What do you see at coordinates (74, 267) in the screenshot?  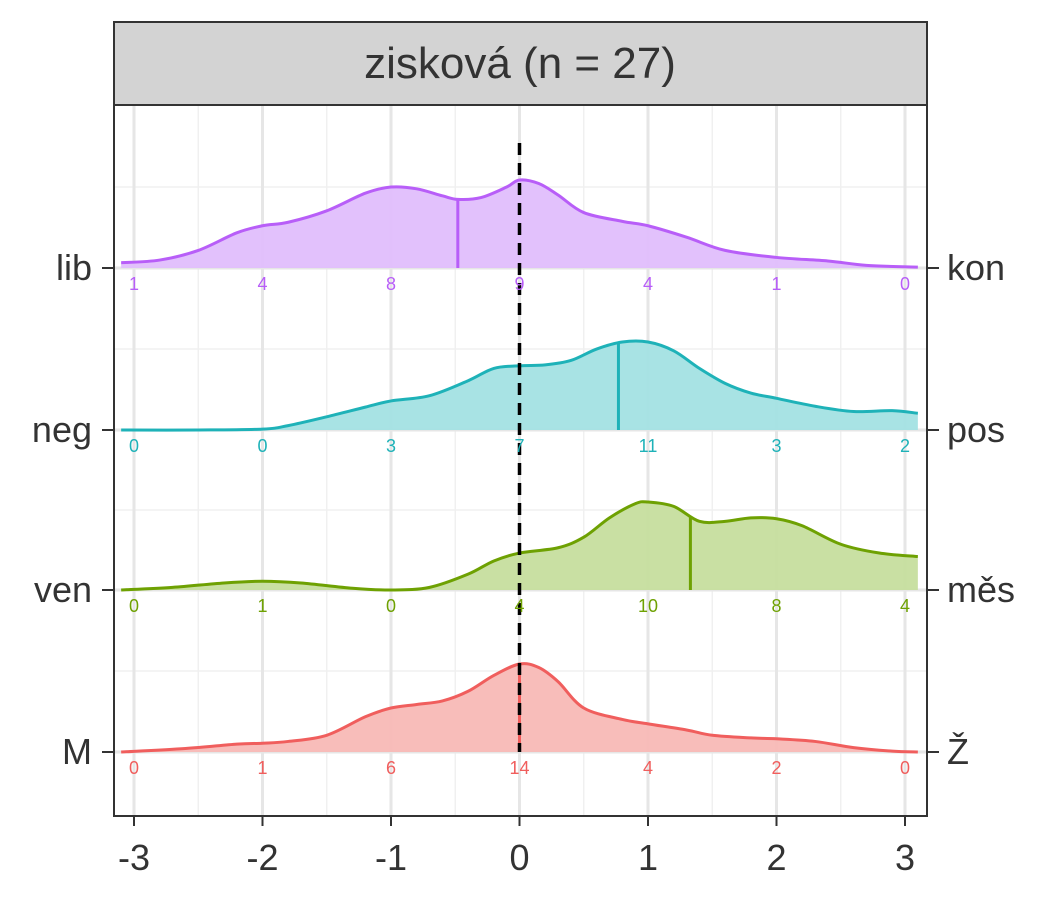 I see `y-label-left: lib` at bounding box center [74, 267].